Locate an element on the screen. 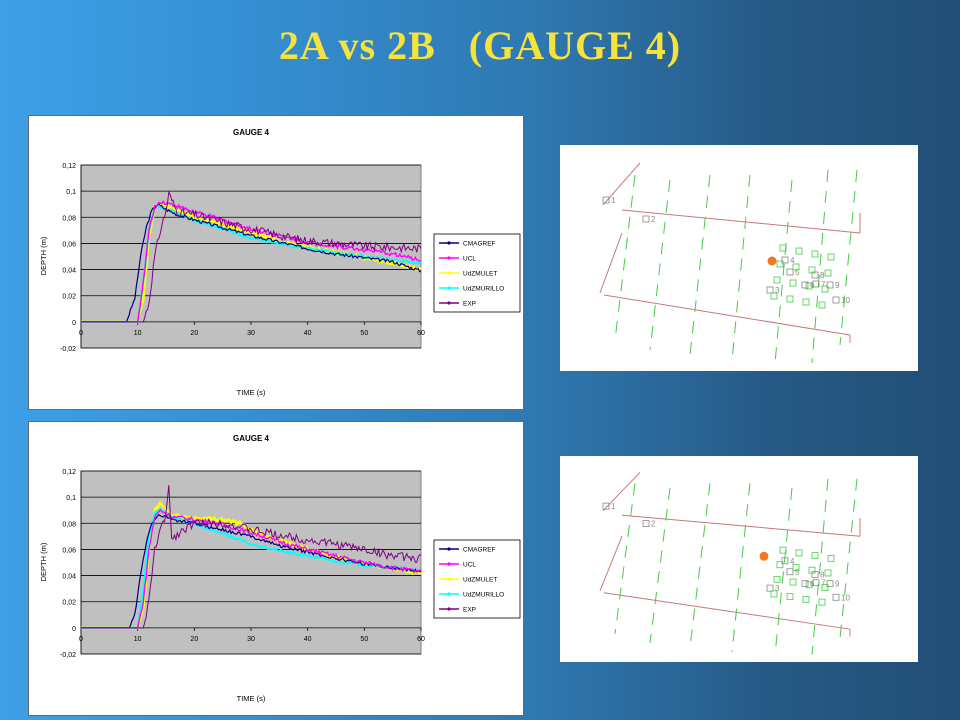 The image size is (960, 720). plot-area is located at coordinates (251, 256).